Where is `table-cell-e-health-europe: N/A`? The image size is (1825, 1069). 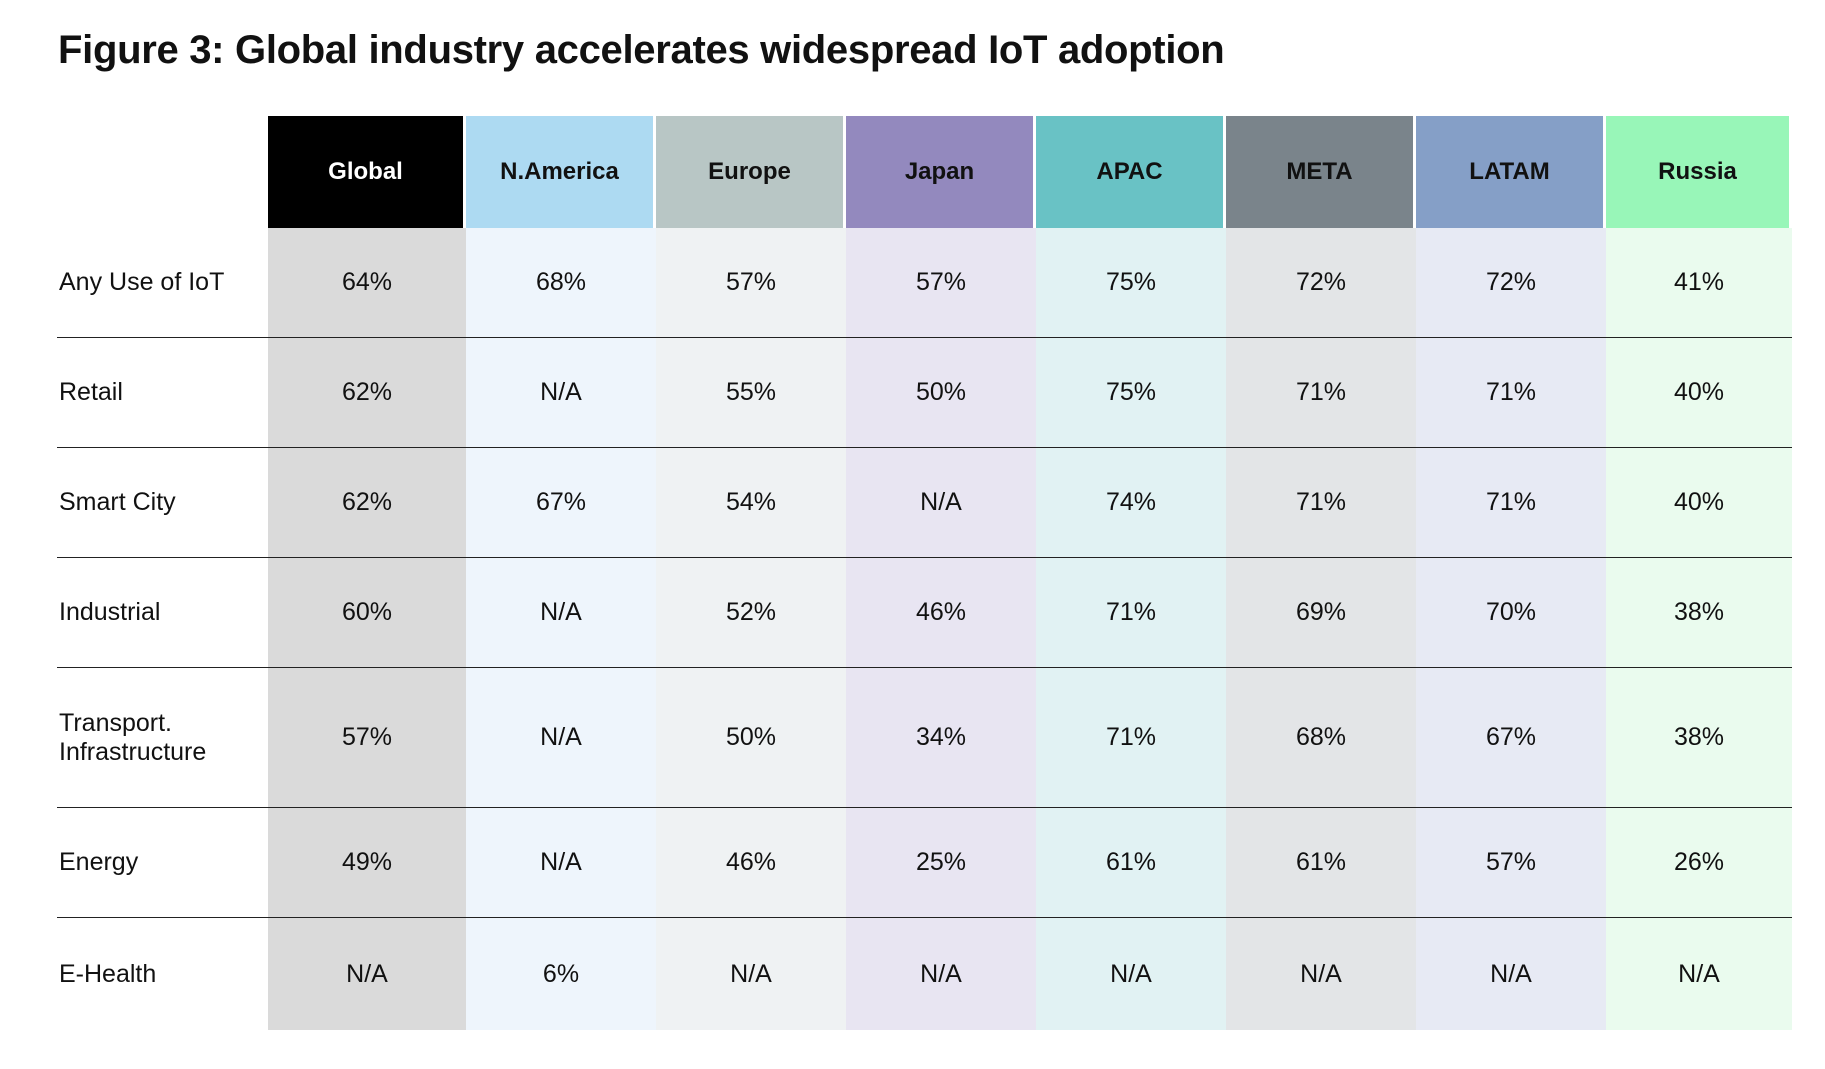 table-cell-e-health-europe: N/A is located at coordinates (751, 974).